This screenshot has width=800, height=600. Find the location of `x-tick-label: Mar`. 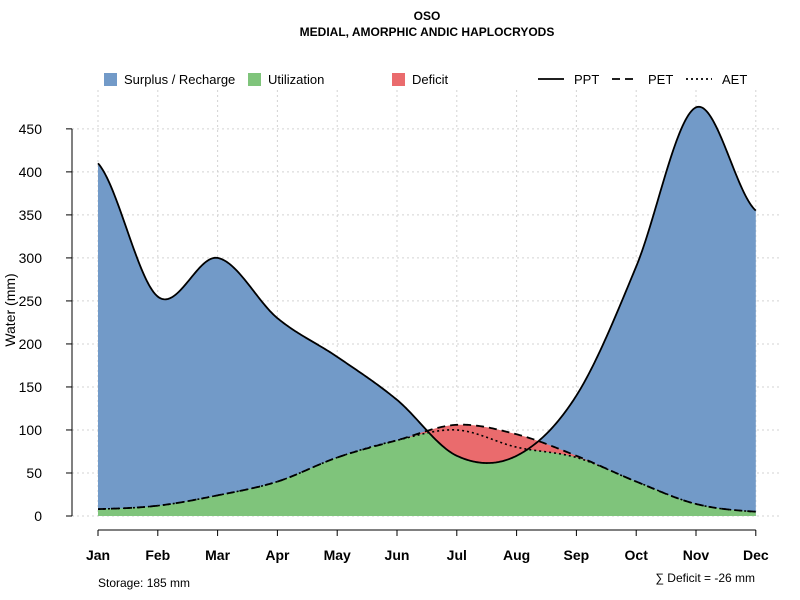

x-tick-label: Mar is located at coordinates (217, 555).